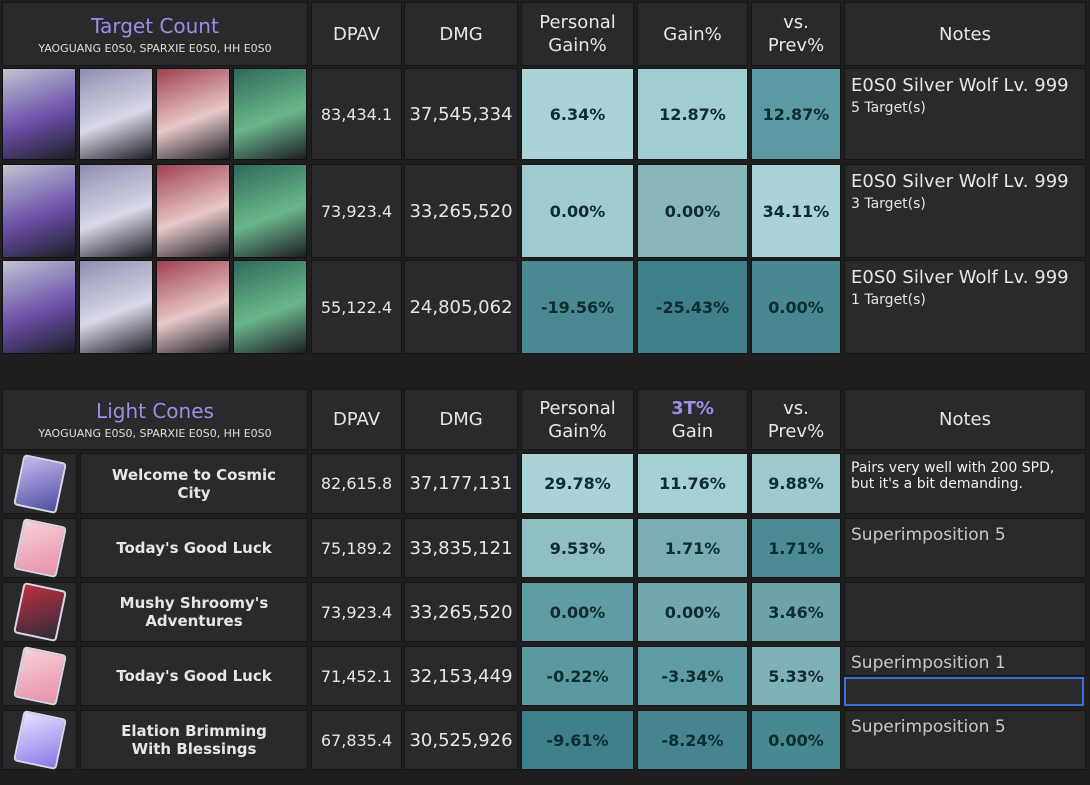 This screenshot has height=785, width=1090. I want to click on dpav-value: 55,122.4, so click(356, 307).